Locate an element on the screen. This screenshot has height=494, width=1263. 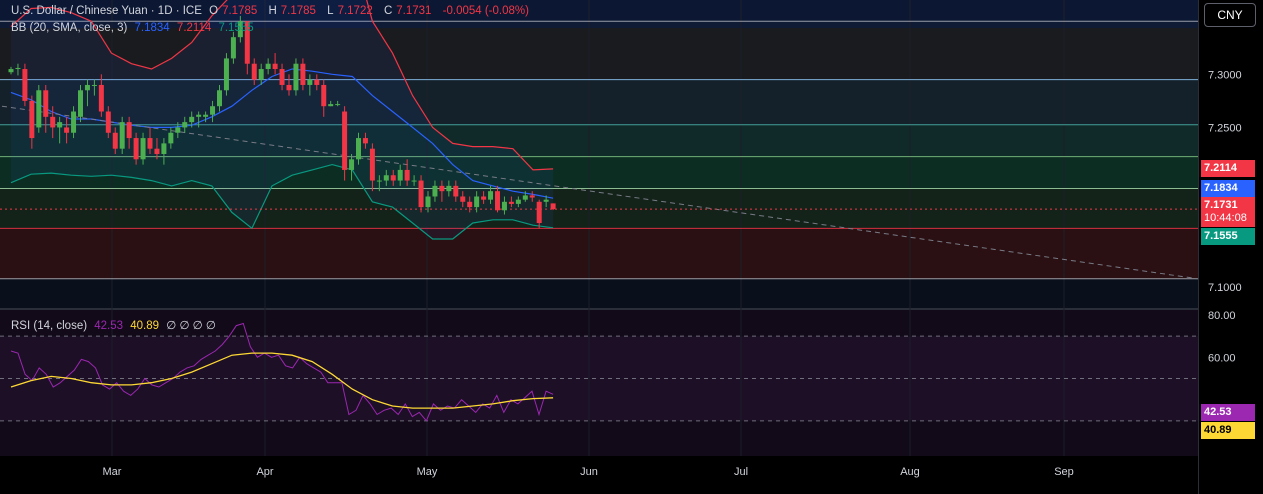
bb-upper-line is located at coordinates (282, 85).